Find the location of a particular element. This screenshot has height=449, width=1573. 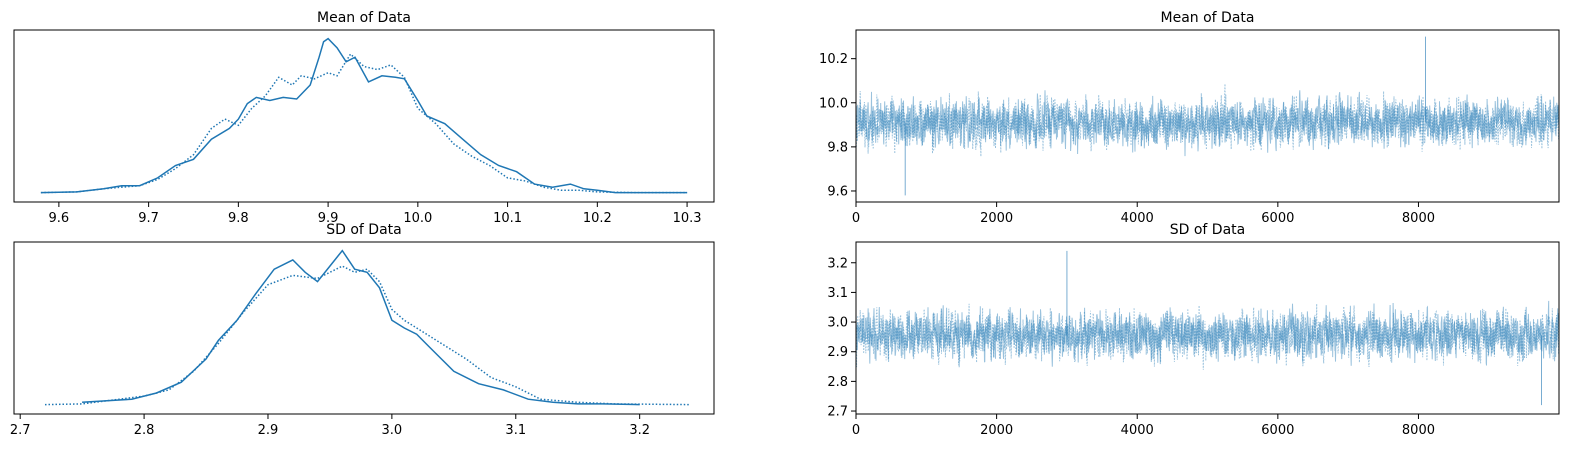

x-tick-label: 10.2 is located at coordinates (597, 218).